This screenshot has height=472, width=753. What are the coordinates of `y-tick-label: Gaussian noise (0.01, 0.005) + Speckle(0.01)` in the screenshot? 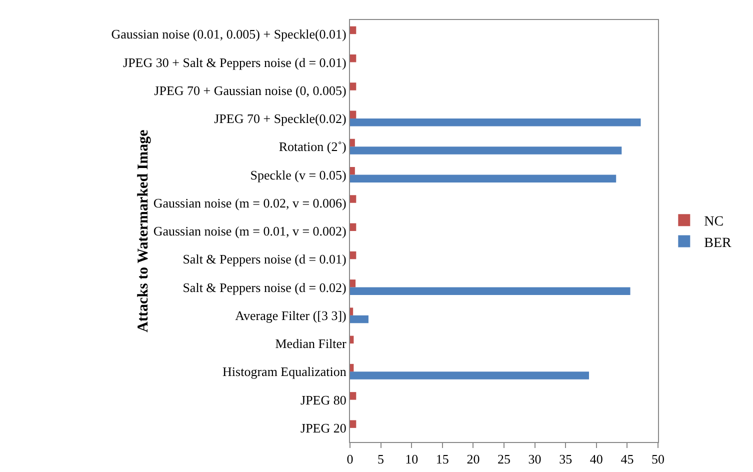 It's located at (228, 34).